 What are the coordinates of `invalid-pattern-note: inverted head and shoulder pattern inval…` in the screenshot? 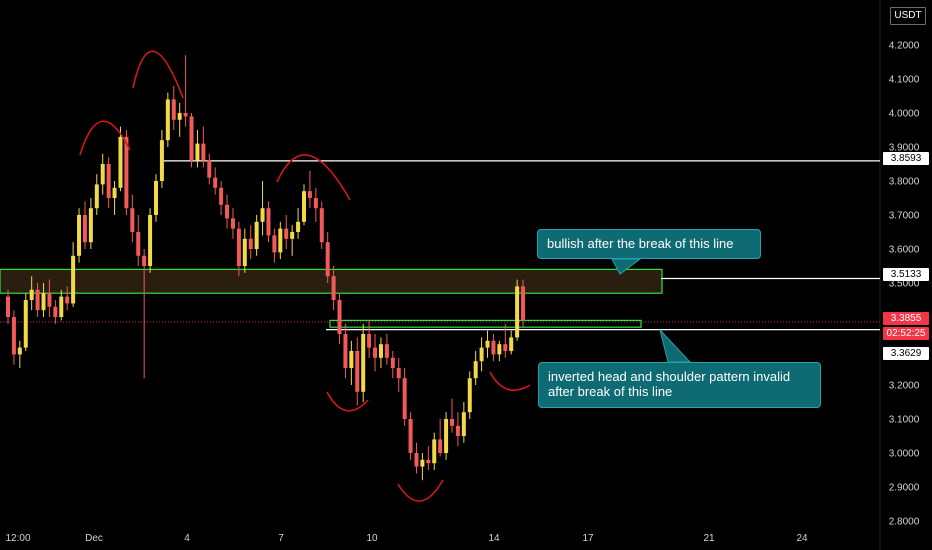 It's located at (679, 385).